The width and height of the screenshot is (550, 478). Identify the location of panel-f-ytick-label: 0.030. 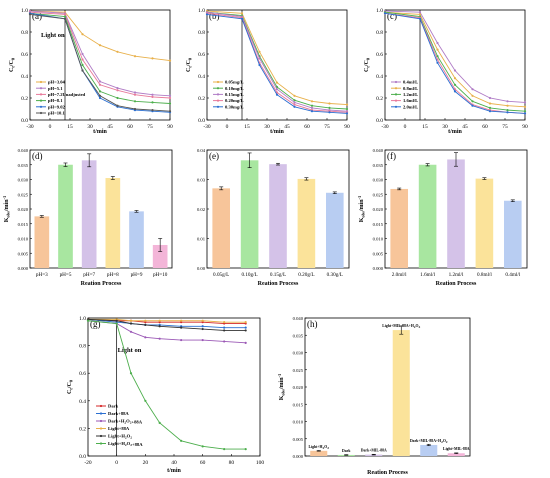
(378, 180).